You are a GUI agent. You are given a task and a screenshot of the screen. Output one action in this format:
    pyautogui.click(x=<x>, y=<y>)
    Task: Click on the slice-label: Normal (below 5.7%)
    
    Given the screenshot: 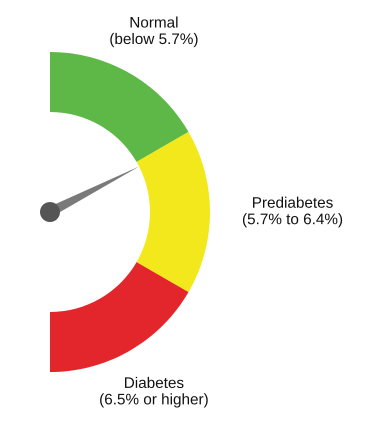 What is the action you would take?
    pyautogui.click(x=154, y=32)
    